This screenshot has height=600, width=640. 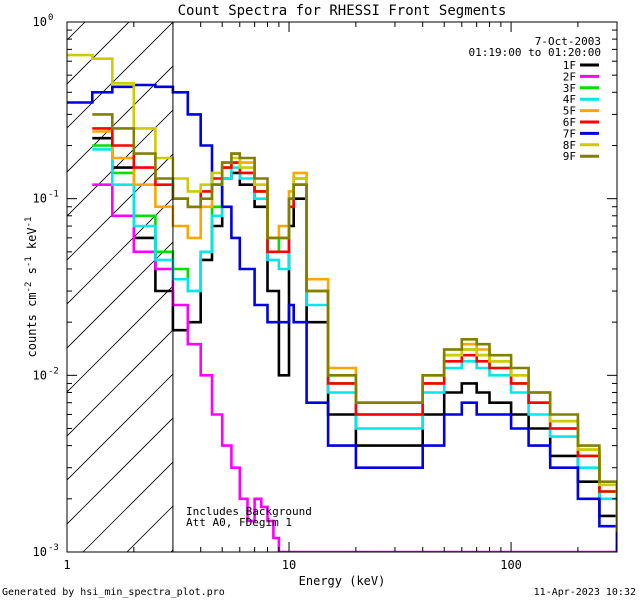 What do you see at coordinates (569, 156) in the screenshot?
I see `legend-label-9F: 9F` at bounding box center [569, 156].